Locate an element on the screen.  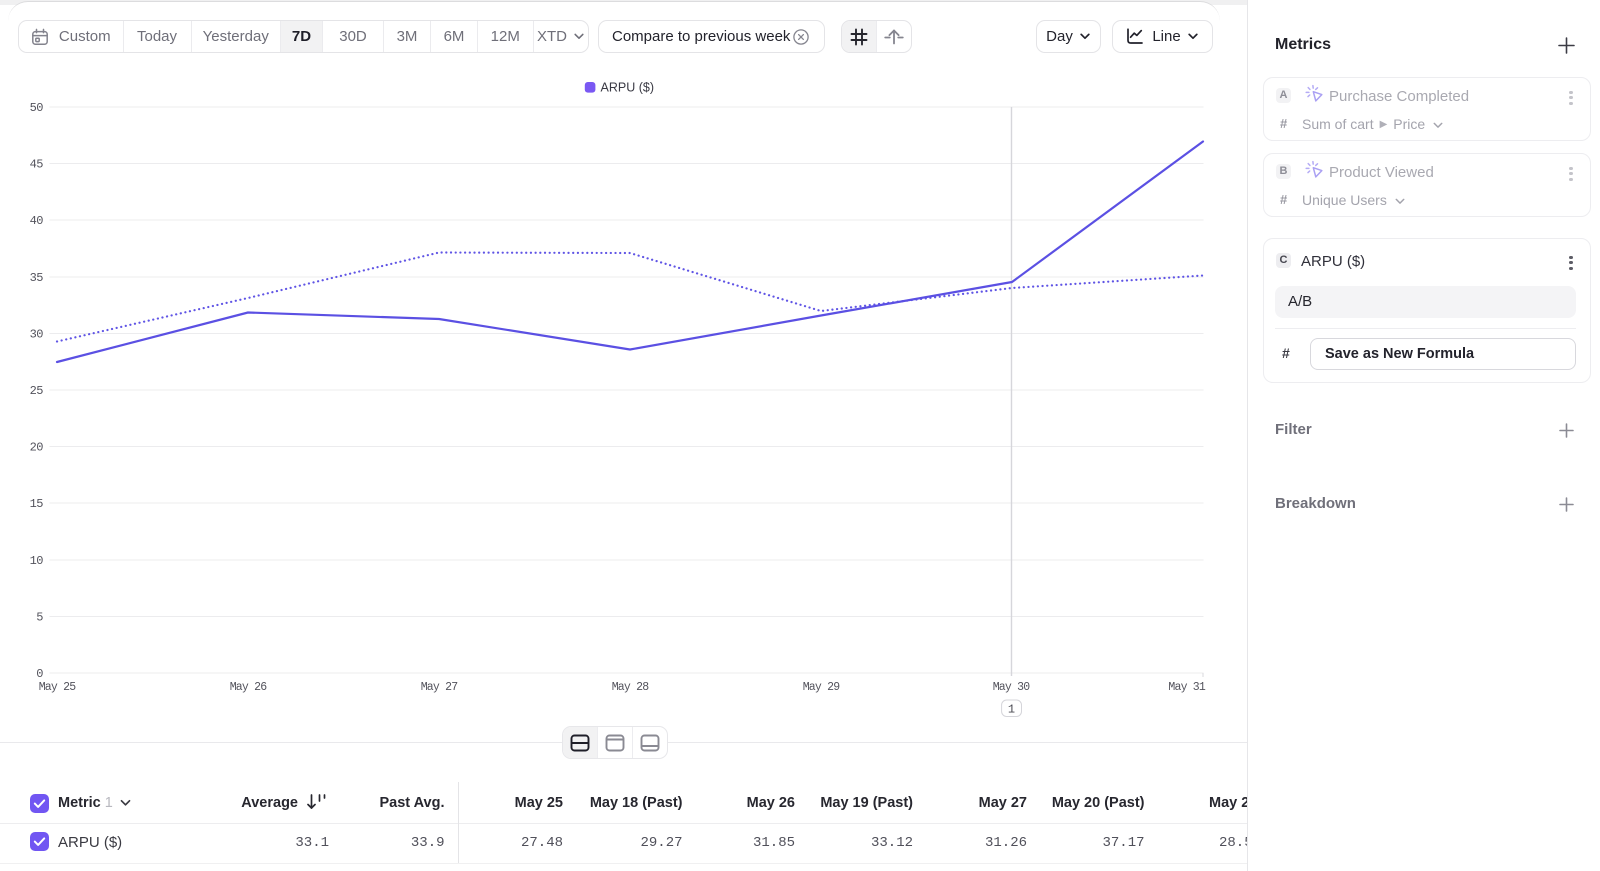
svg-text: May 26 is located at coordinates (249, 687).